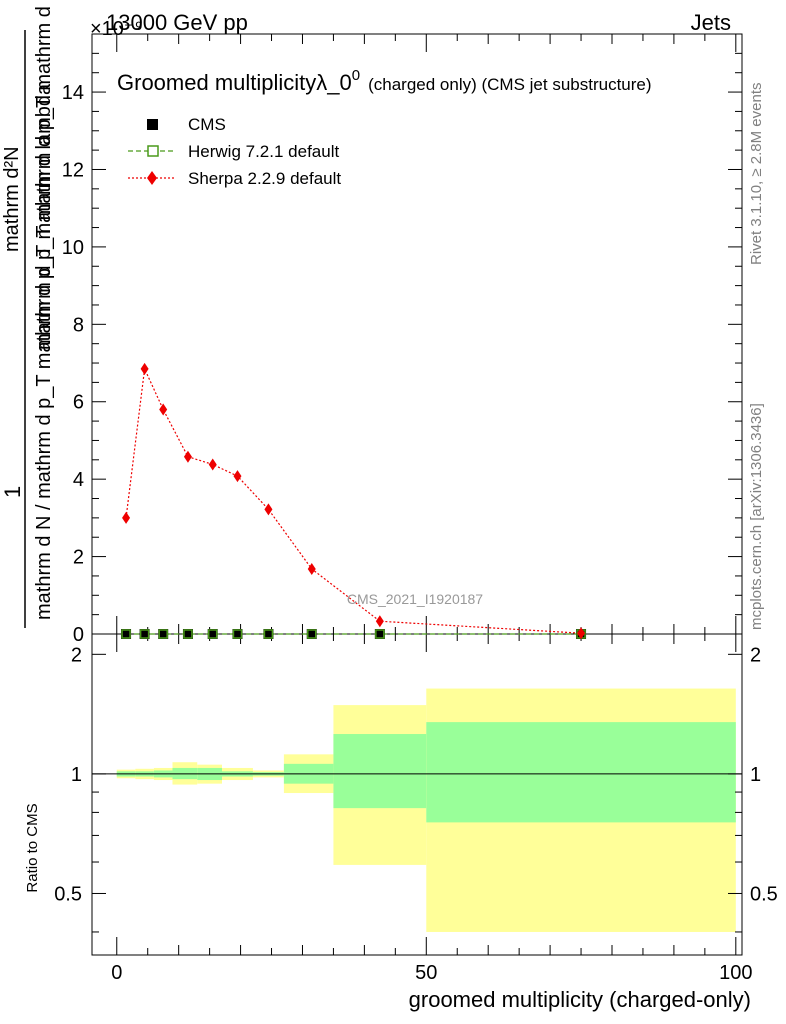 The height and width of the screenshot is (1024, 786). Describe the element at coordinates (78, 635) in the screenshot. I see `y-tick-label: 0` at that location.